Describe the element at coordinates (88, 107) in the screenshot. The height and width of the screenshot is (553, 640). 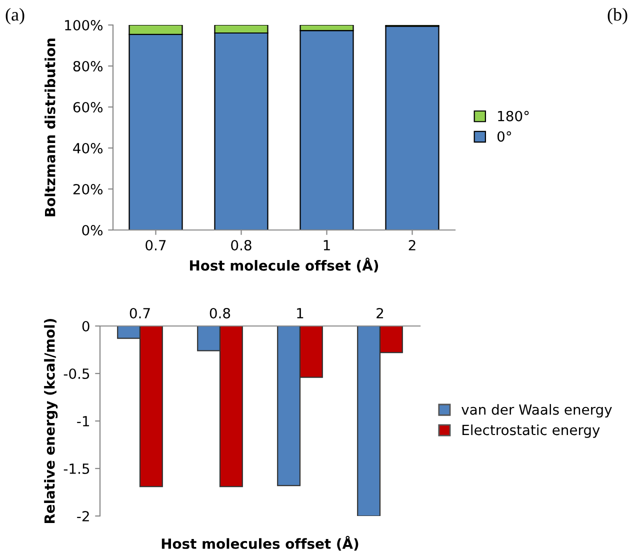
I see `y-tick-label: 60%` at that location.